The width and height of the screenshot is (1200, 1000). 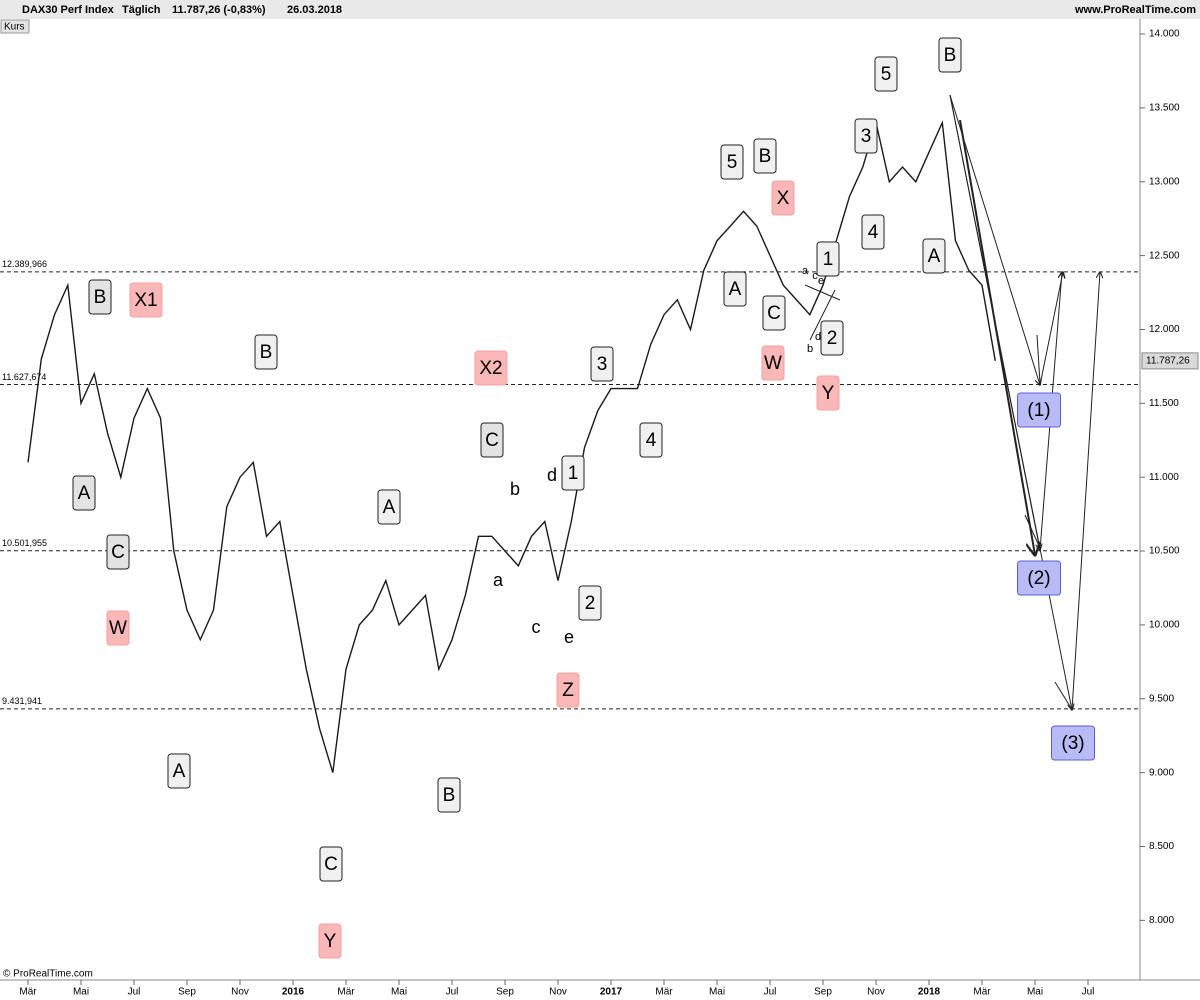 I want to click on wave-label: X1, so click(x=145, y=300).